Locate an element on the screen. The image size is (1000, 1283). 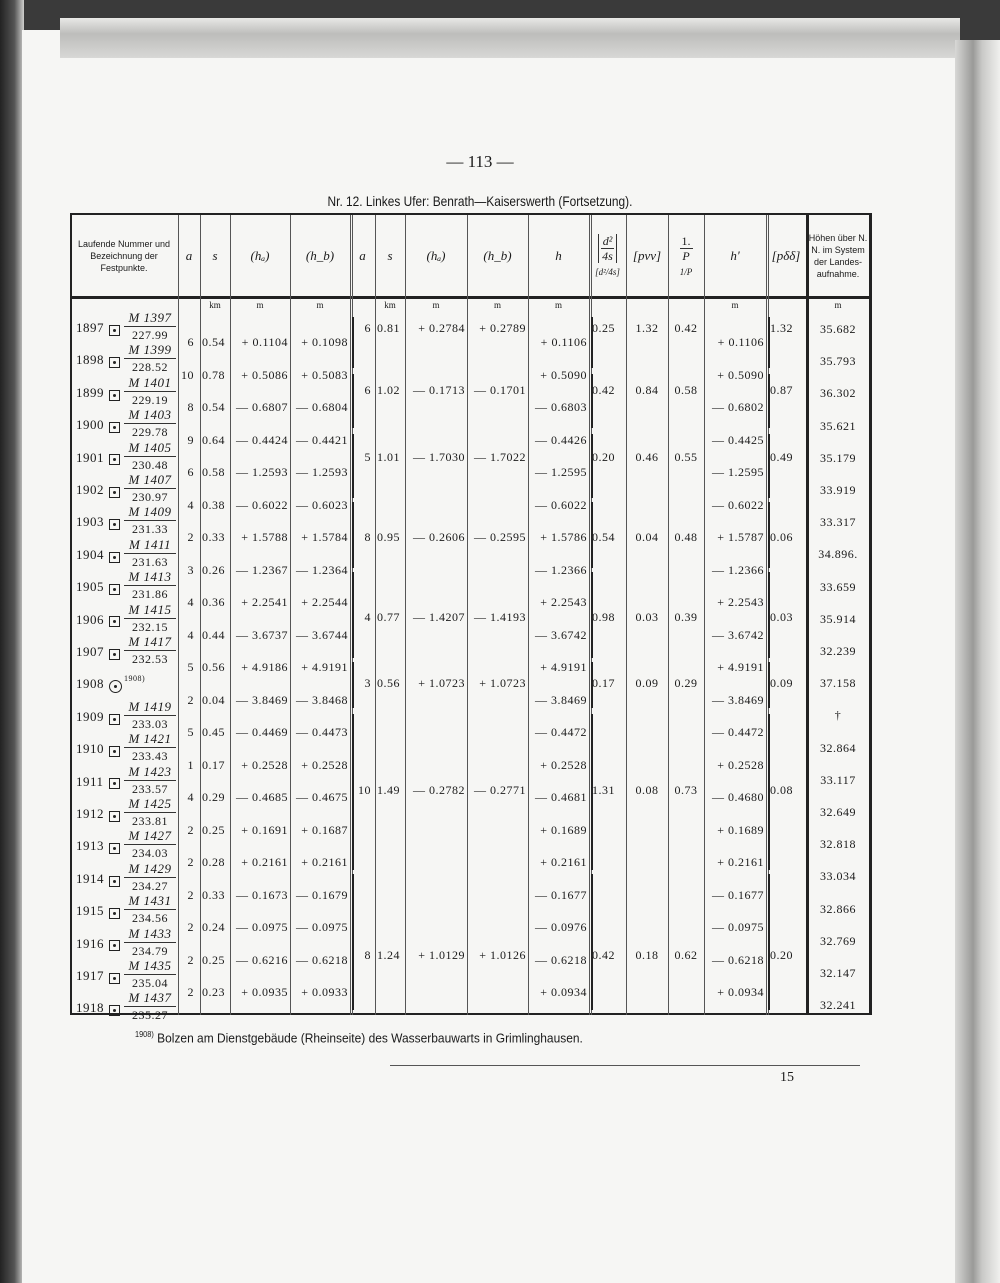
section-hp: + 0.2528 is located at coordinates (740, 764).